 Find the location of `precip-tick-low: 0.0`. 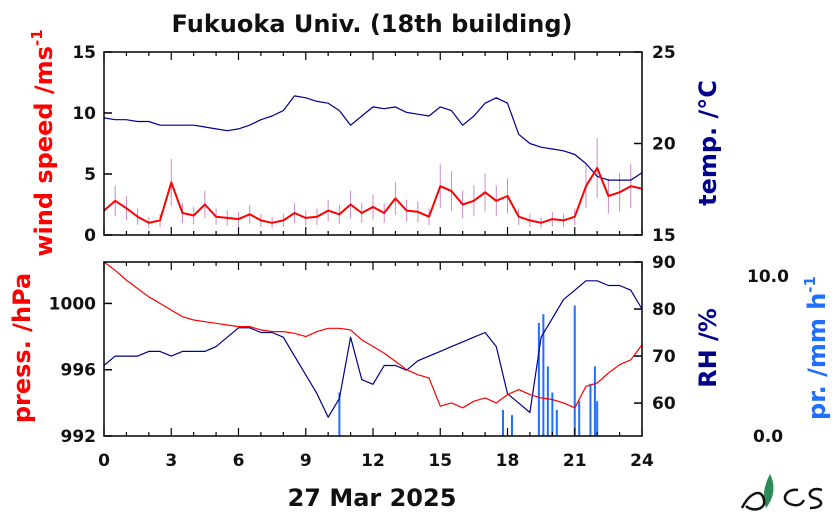

precip-tick-low: 0.0 is located at coordinates (768, 437).